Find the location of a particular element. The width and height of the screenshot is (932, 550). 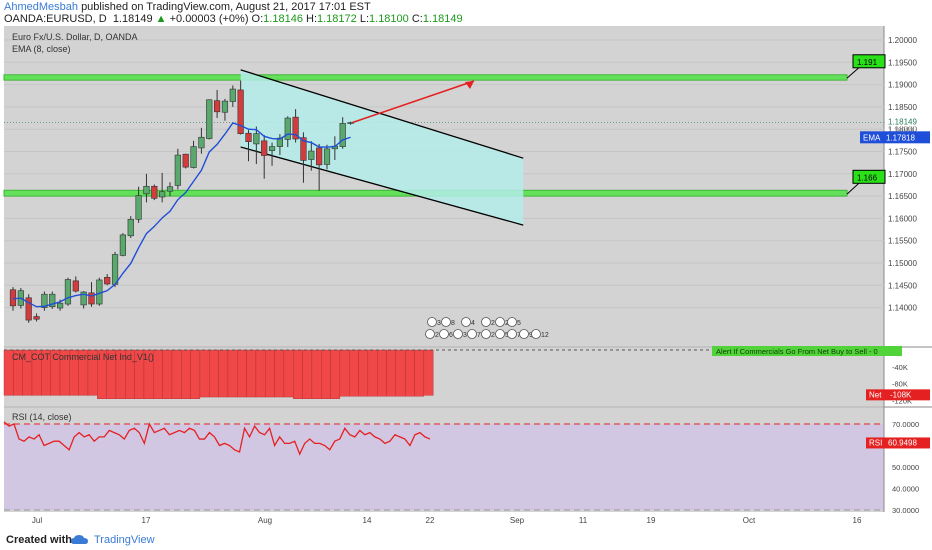

time-tick-label: 14 is located at coordinates (367, 520).